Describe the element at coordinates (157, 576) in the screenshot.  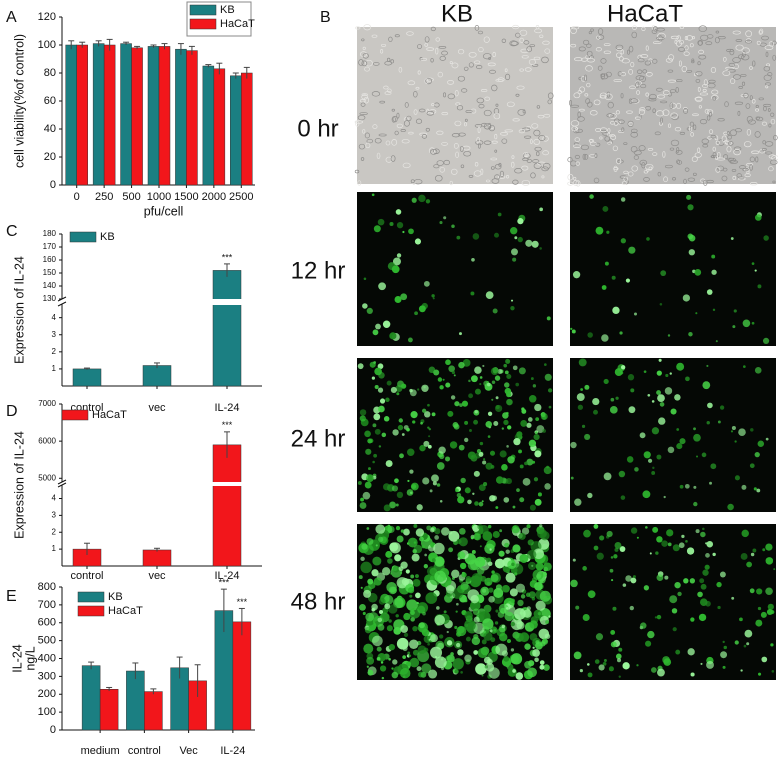
I see `x-tick-label: vec` at that location.